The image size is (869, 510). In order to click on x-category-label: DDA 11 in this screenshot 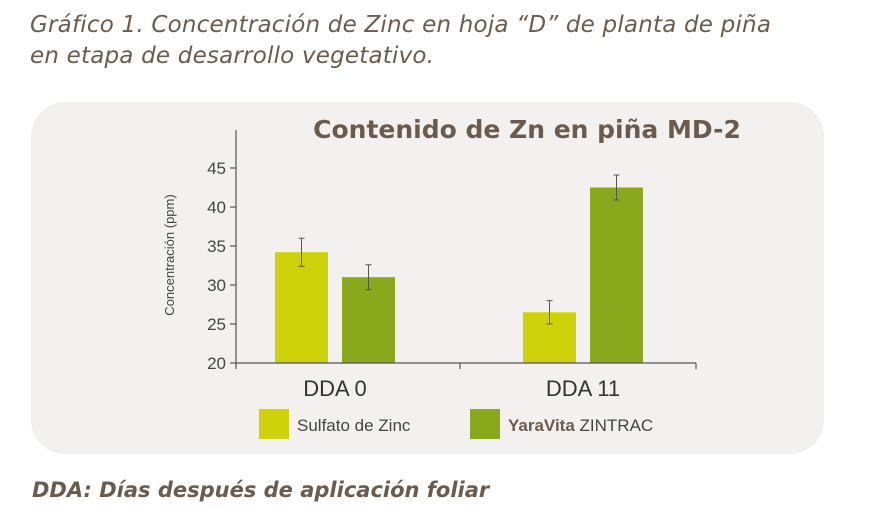, I will do `click(583, 388)`.